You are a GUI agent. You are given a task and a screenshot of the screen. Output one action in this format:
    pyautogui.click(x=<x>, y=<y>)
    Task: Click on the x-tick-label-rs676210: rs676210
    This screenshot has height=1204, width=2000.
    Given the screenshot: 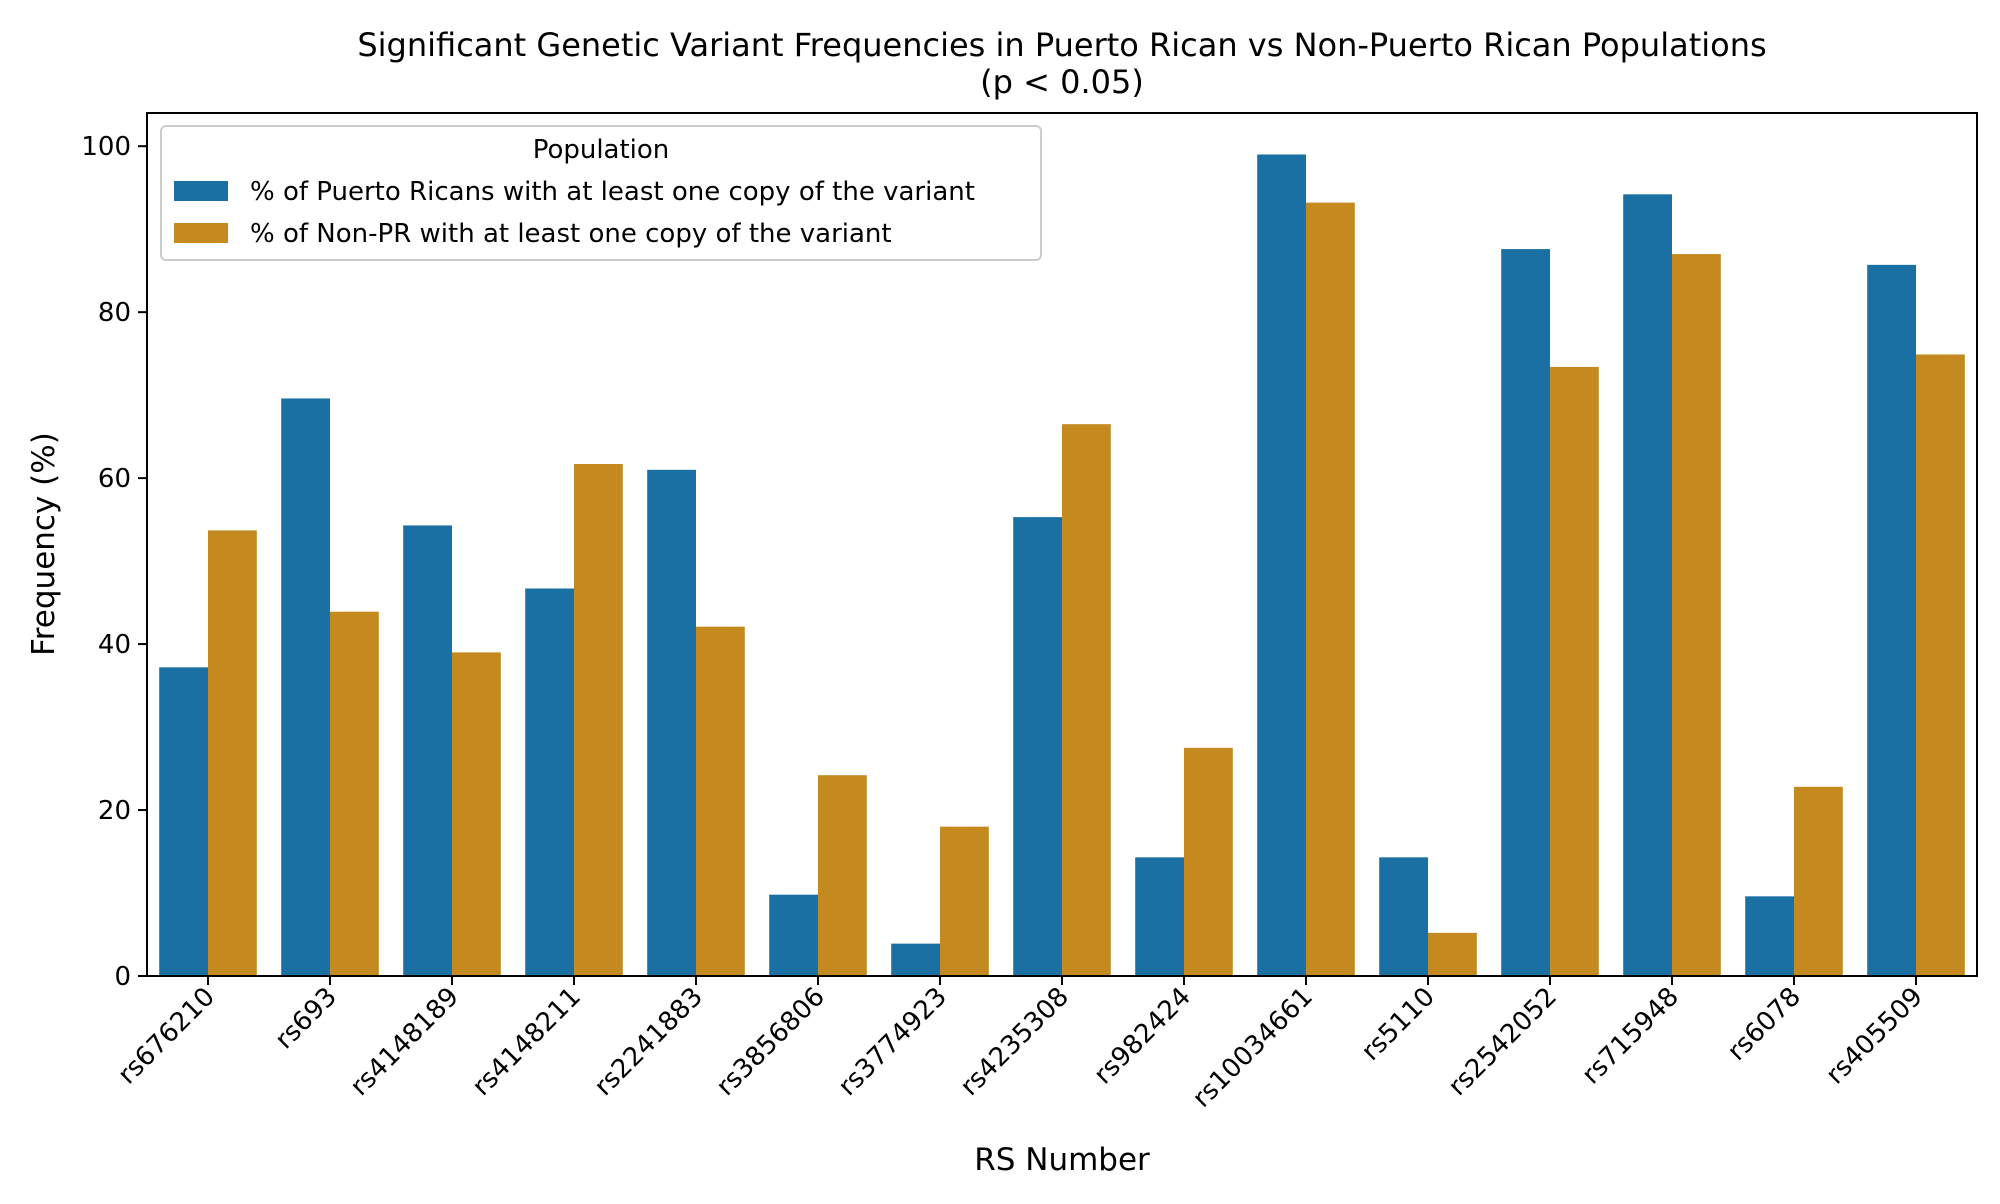 What is the action you would take?
    pyautogui.click(x=166, y=1036)
    